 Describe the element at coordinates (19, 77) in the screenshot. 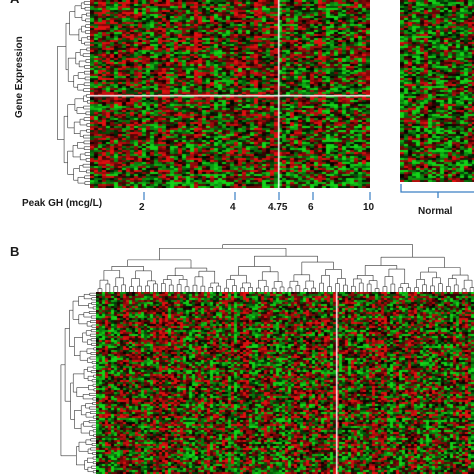

I see `gene-expression-axis-label: Gene Expression` at that location.